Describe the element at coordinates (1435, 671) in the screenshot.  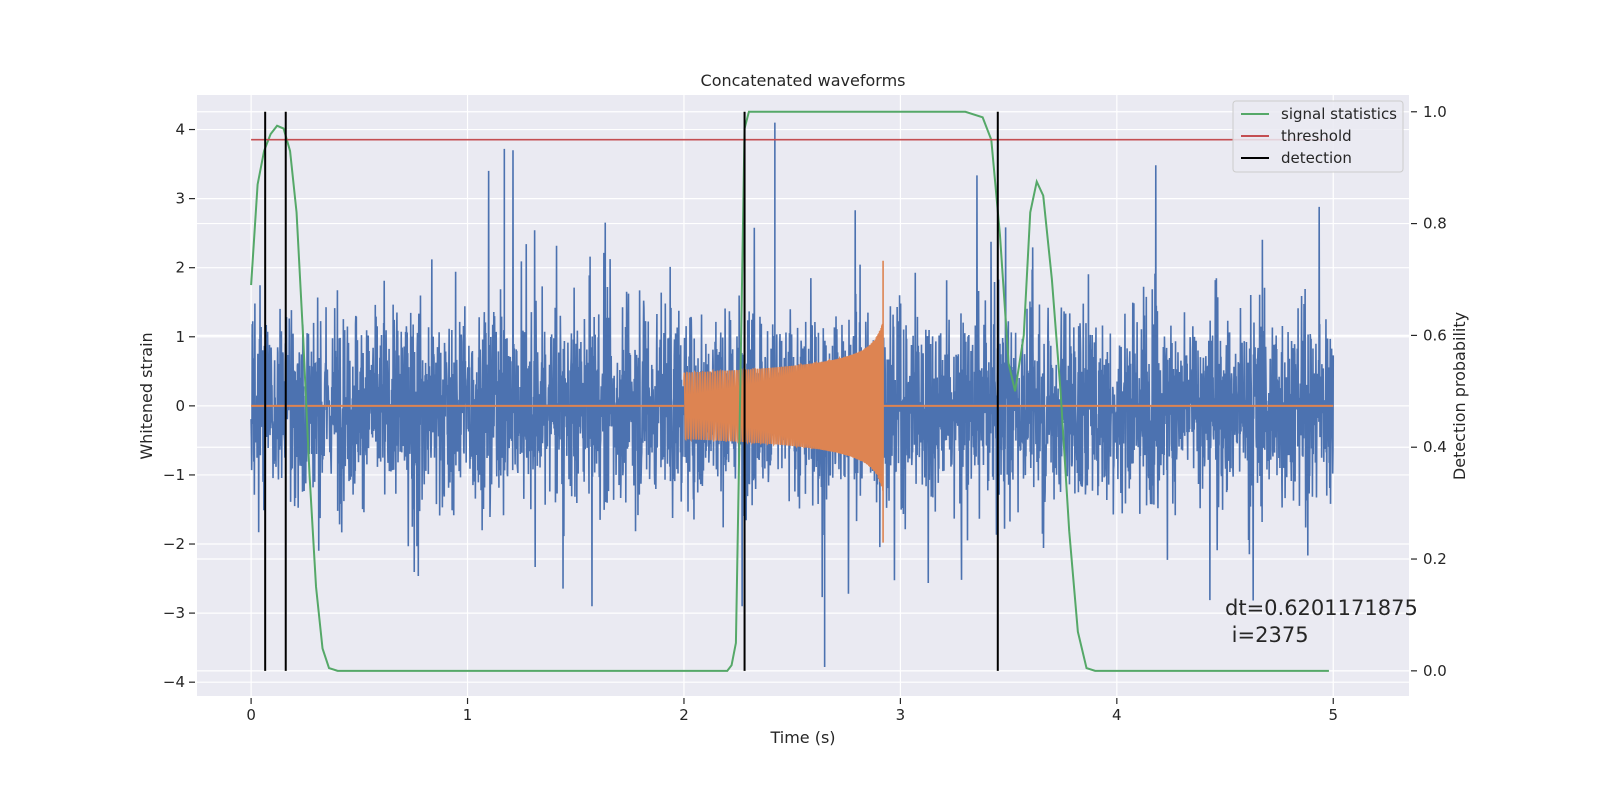
I see `y2-tick-label: 0.0` at that location.